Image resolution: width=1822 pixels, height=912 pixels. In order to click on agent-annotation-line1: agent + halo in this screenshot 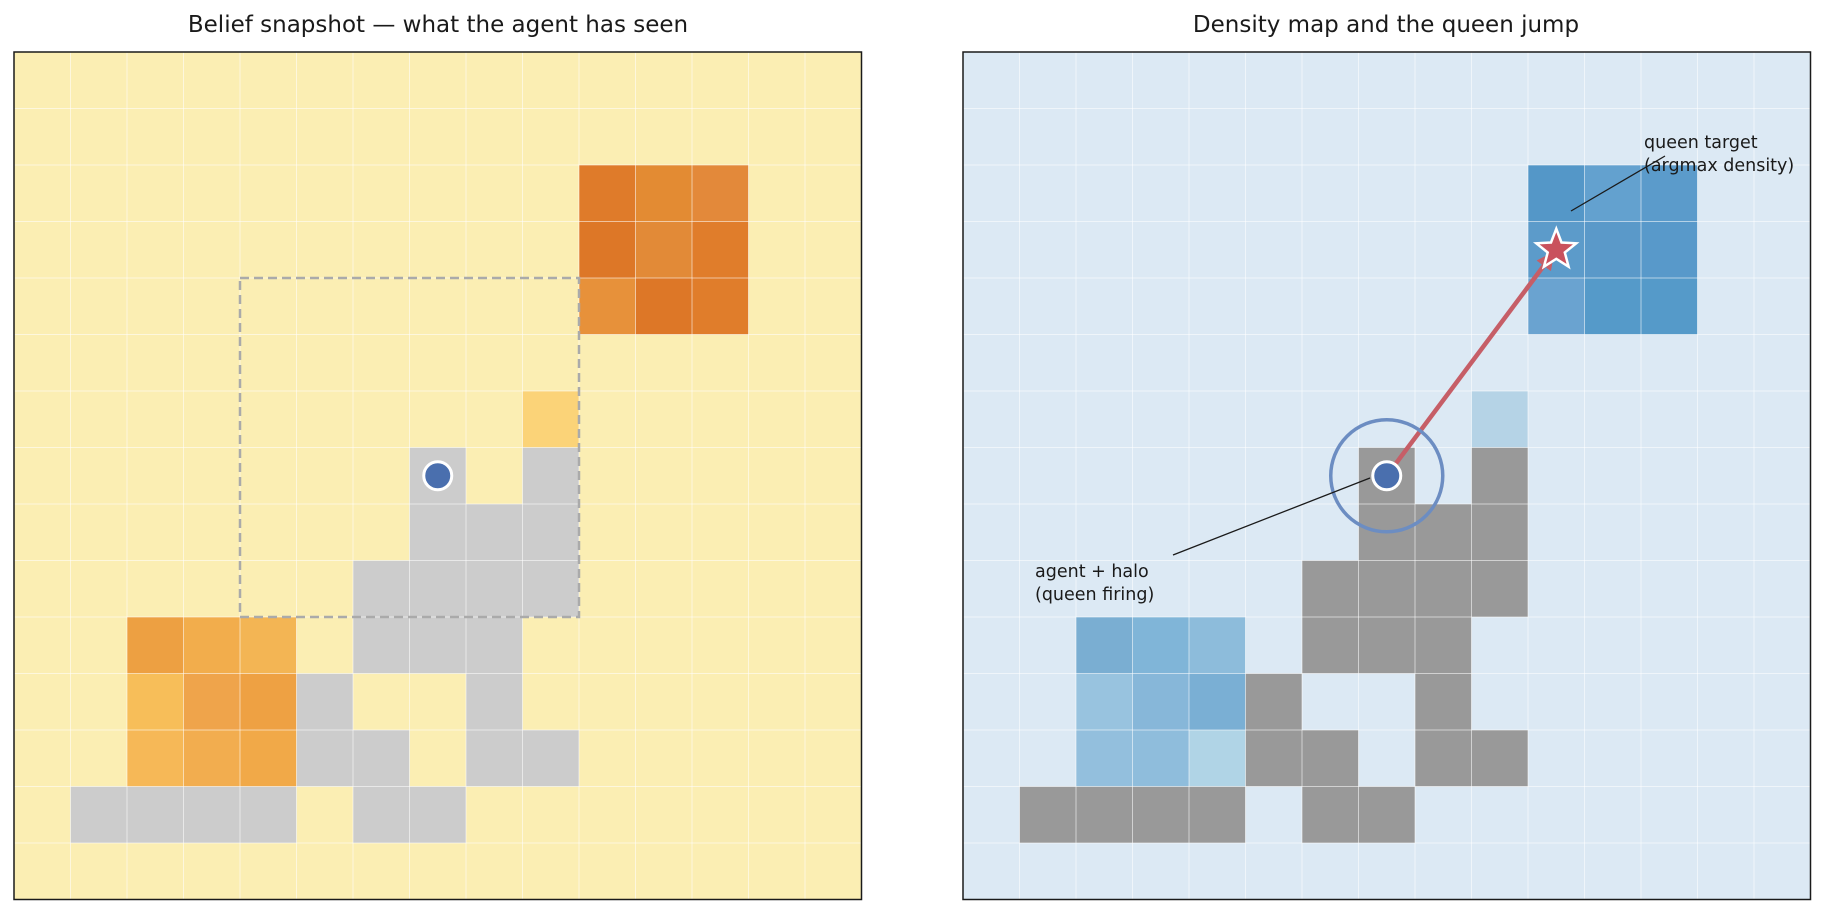, I will do `click(1092, 572)`.